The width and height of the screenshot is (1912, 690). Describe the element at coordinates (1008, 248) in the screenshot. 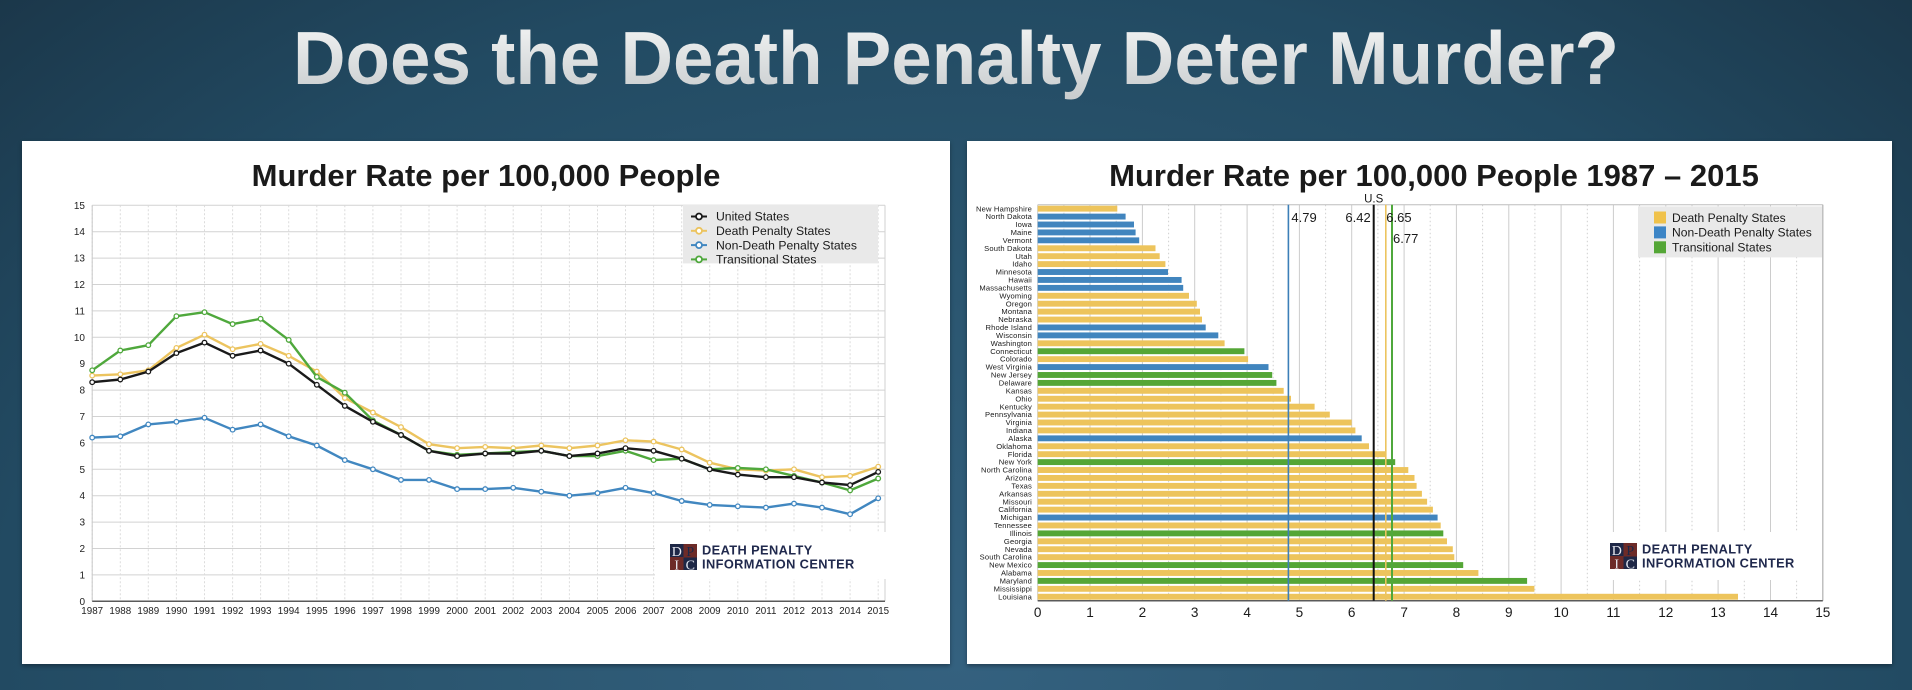

I see `svg-text: South Dakota` at that location.